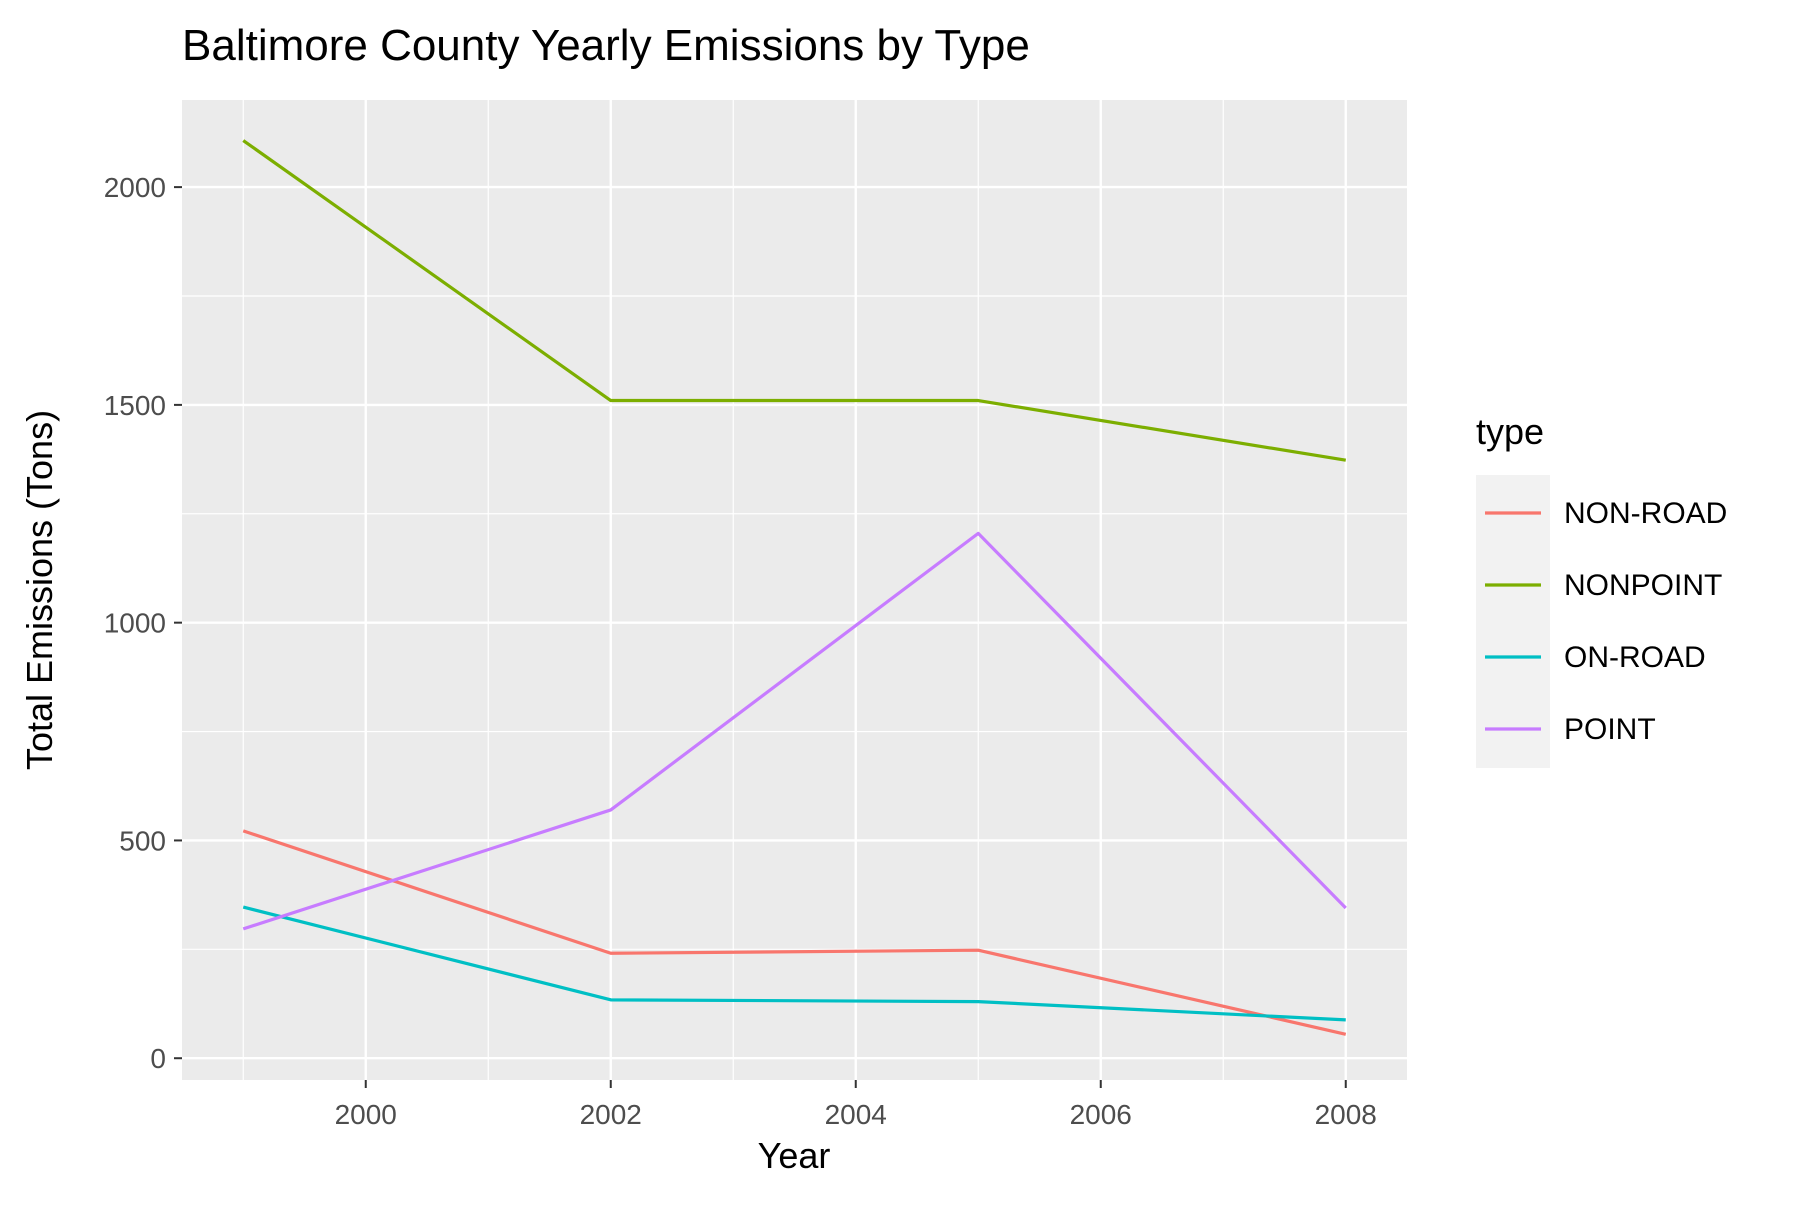 The width and height of the screenshot is (1800, 1205). What do you see at coordinates (135, 405) in the screenshot?
I see `y-axis-tick-label: 1500` at bounding box center [135, 405].